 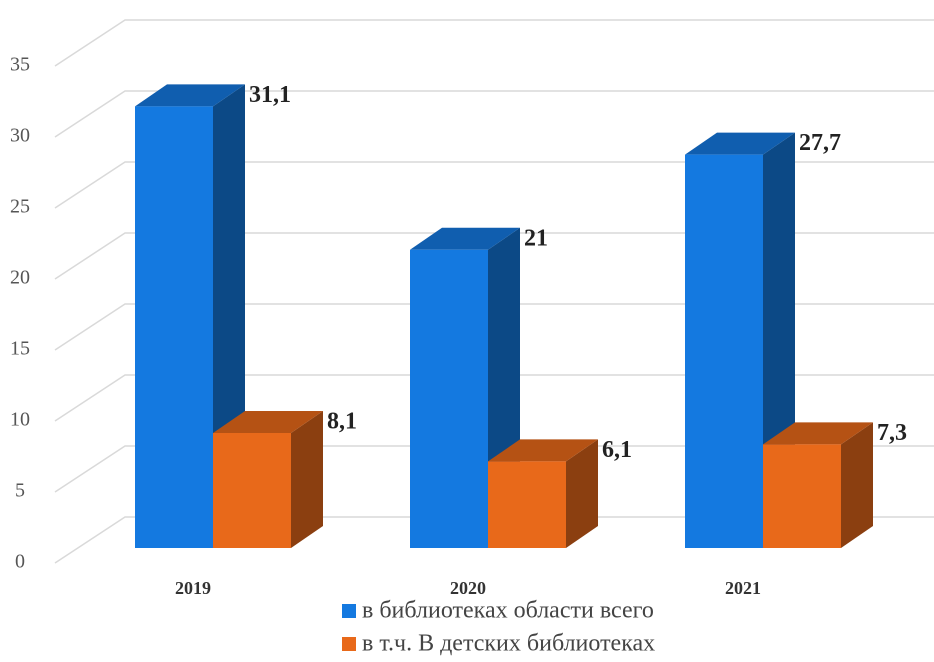 I want to click on x-tick-label: 2021, so click(x=743, y=588).